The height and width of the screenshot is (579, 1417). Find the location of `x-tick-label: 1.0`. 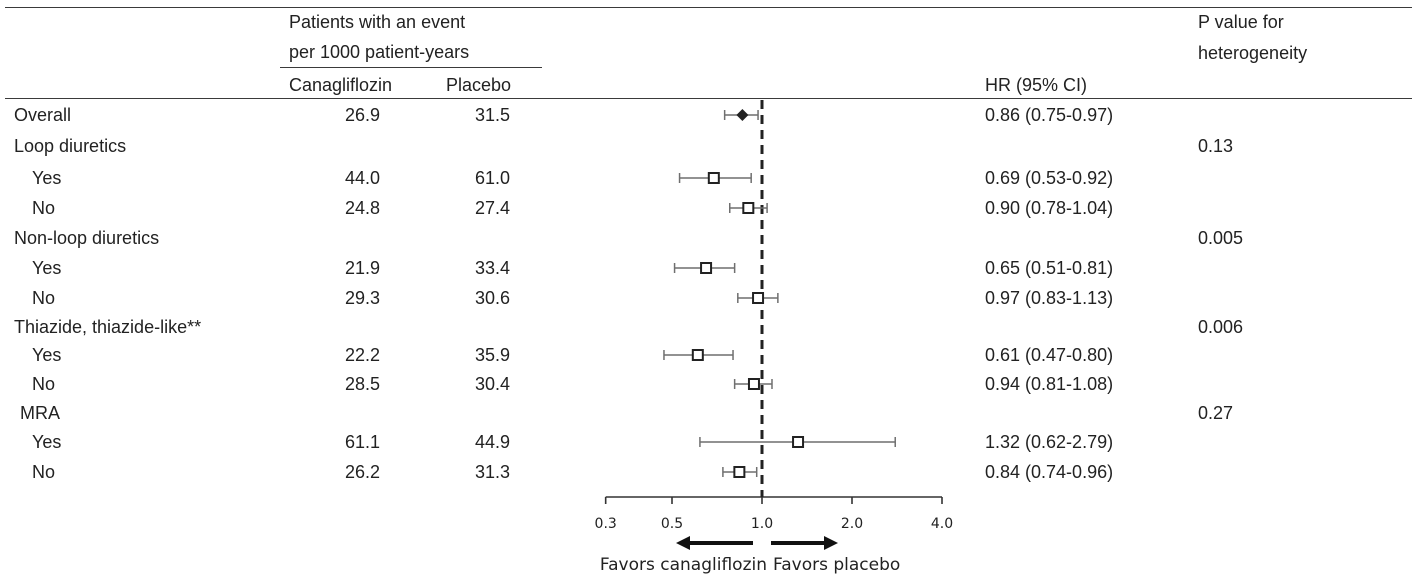

x-tick-label: 1.0 is located at coordinates (762, 524).